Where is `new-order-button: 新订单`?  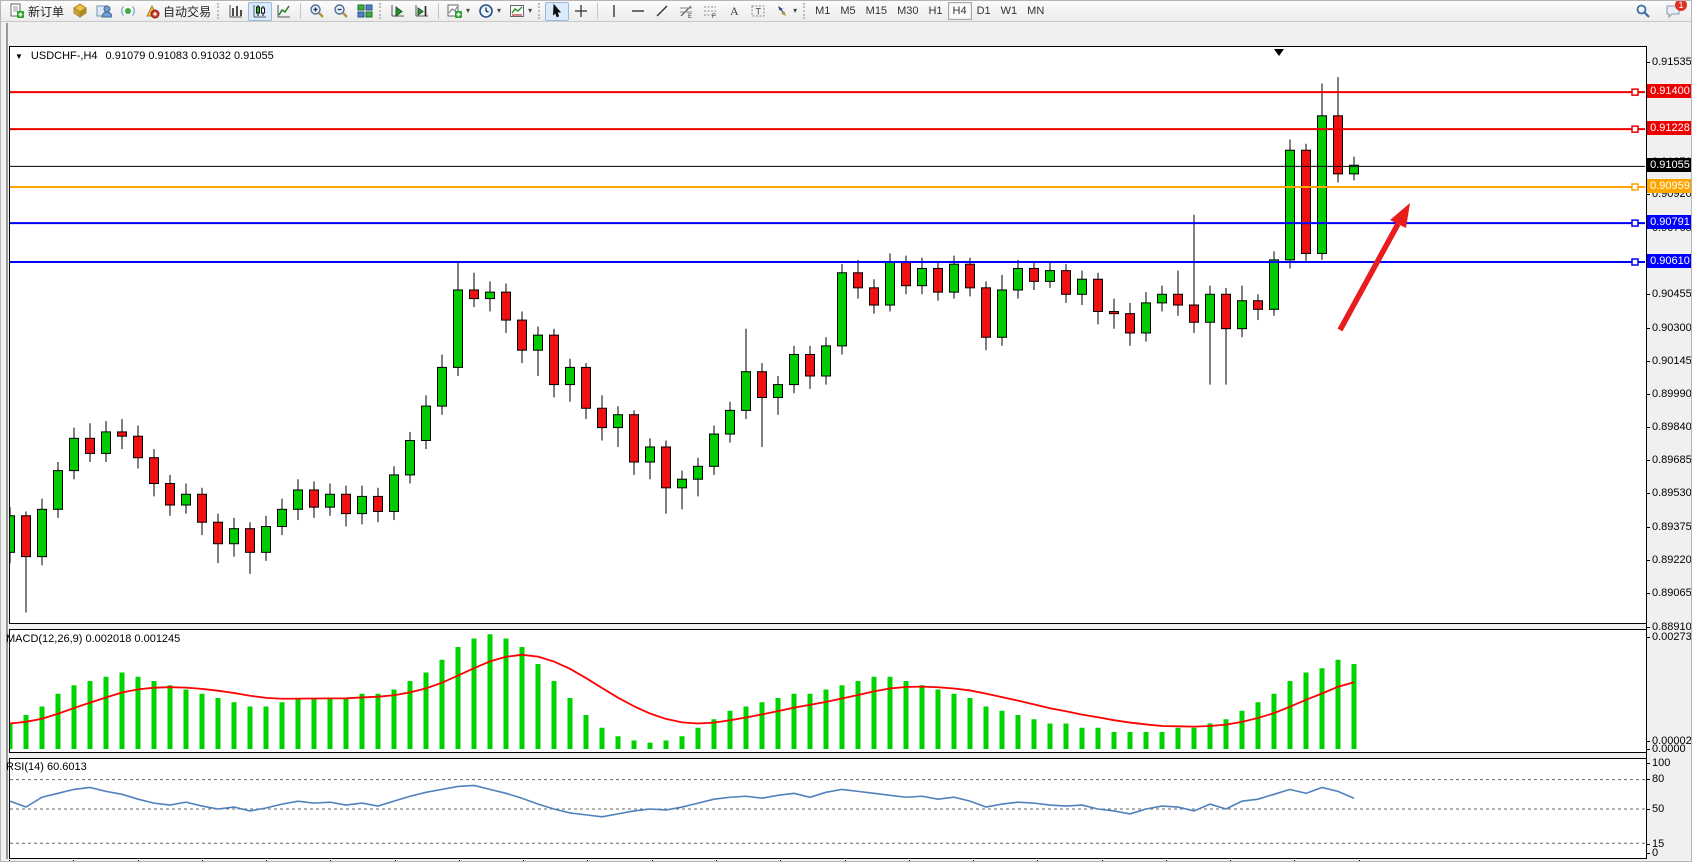
new-order-button: 新订单 is located at coordinates (36, 11).